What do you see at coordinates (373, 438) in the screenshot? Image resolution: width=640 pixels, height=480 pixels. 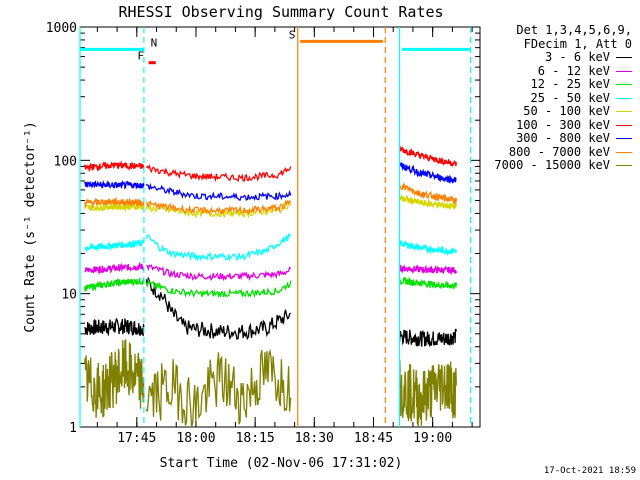 I see `x-tick-label: 18:45` at bounding box center [373, 438].